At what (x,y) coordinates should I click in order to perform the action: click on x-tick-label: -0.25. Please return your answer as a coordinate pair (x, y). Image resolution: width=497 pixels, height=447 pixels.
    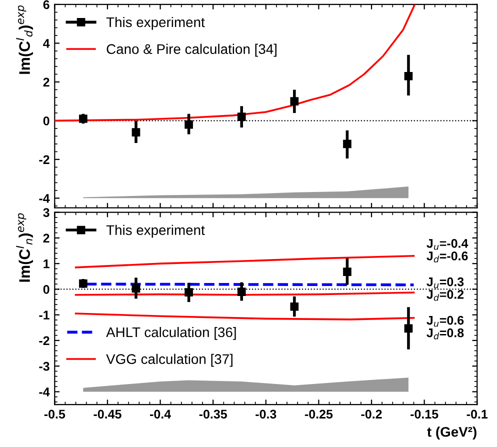
    Looking at the image, I should click on (318, 414).